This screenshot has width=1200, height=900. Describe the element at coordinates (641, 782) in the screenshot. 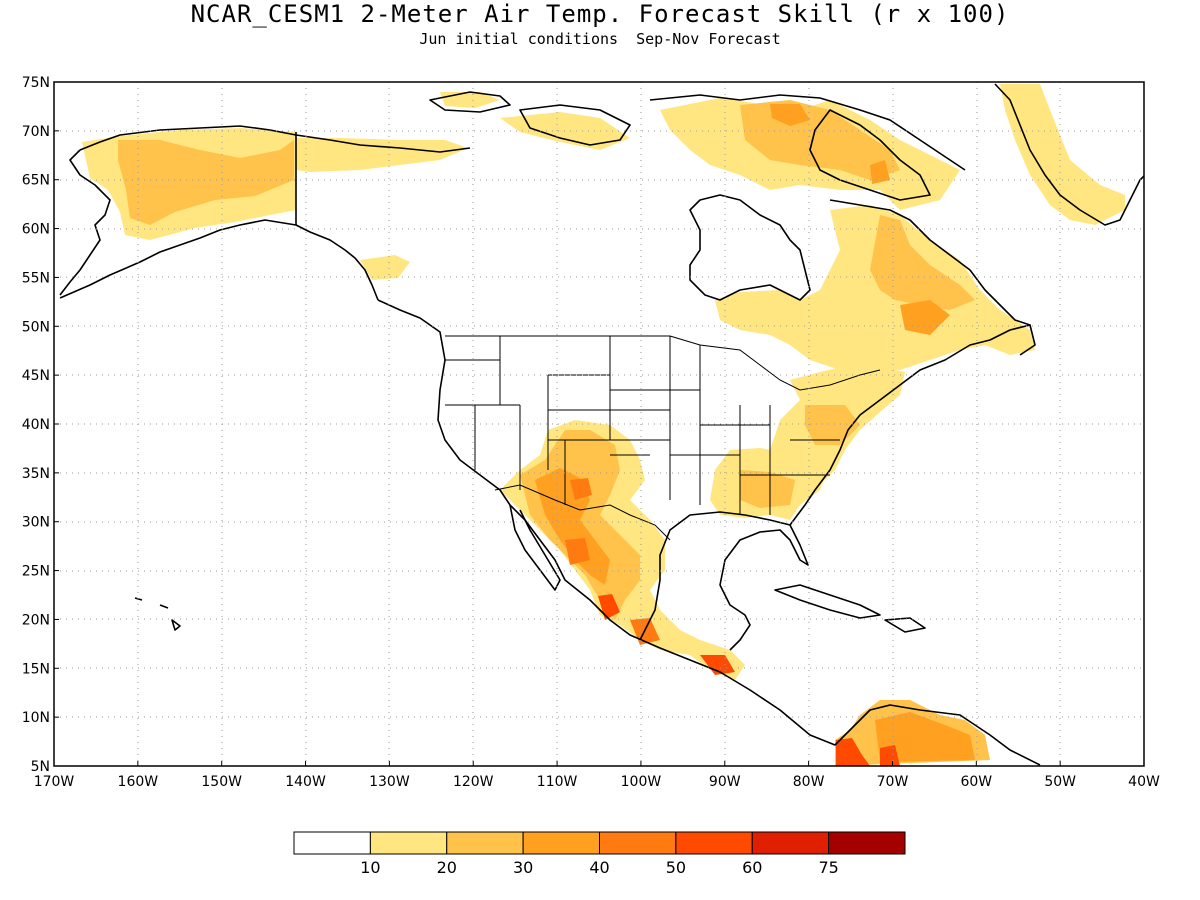

I see `lon-tick-label: 100W` at that location.